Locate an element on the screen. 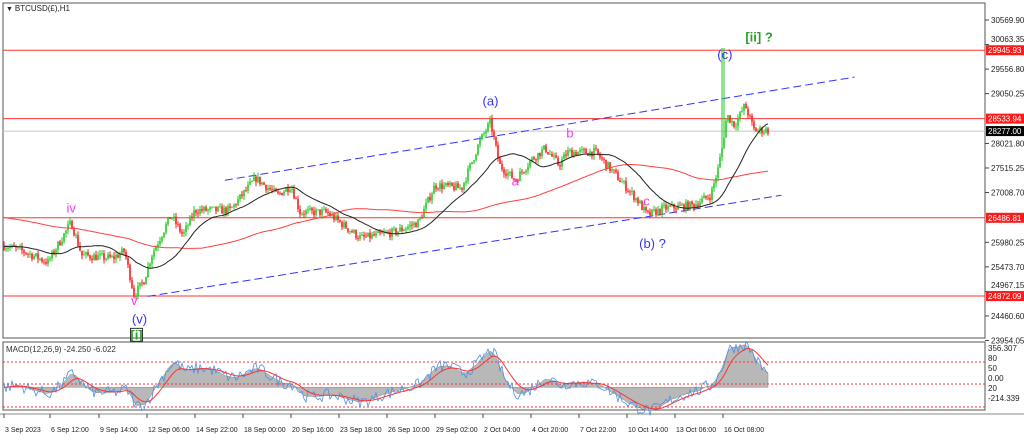  triangle-down-icon: ▼ is located at coordinates (10, 9).